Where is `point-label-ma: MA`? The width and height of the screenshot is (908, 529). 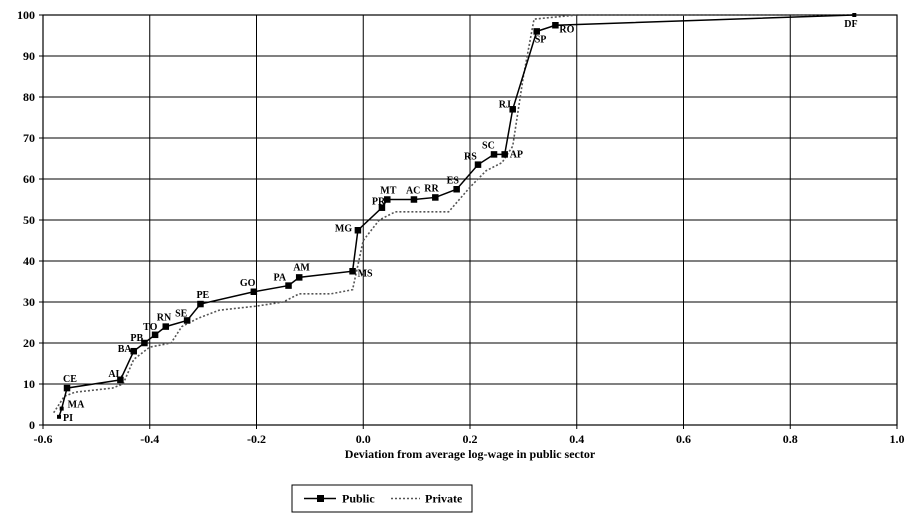 point-label-ma: MA is located at coordinates (76, 405).